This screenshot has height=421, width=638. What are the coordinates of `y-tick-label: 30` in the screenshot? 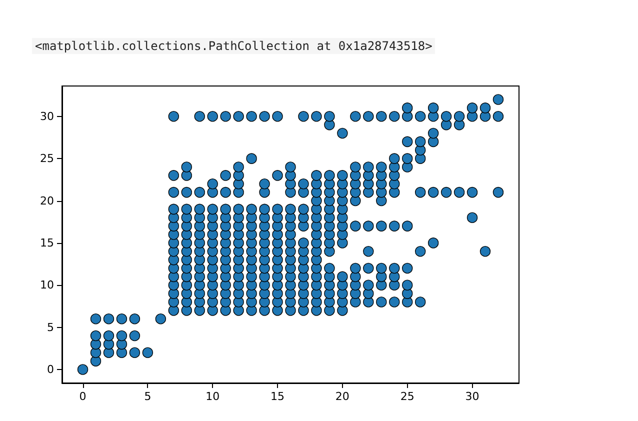 It's located at (47, 116).